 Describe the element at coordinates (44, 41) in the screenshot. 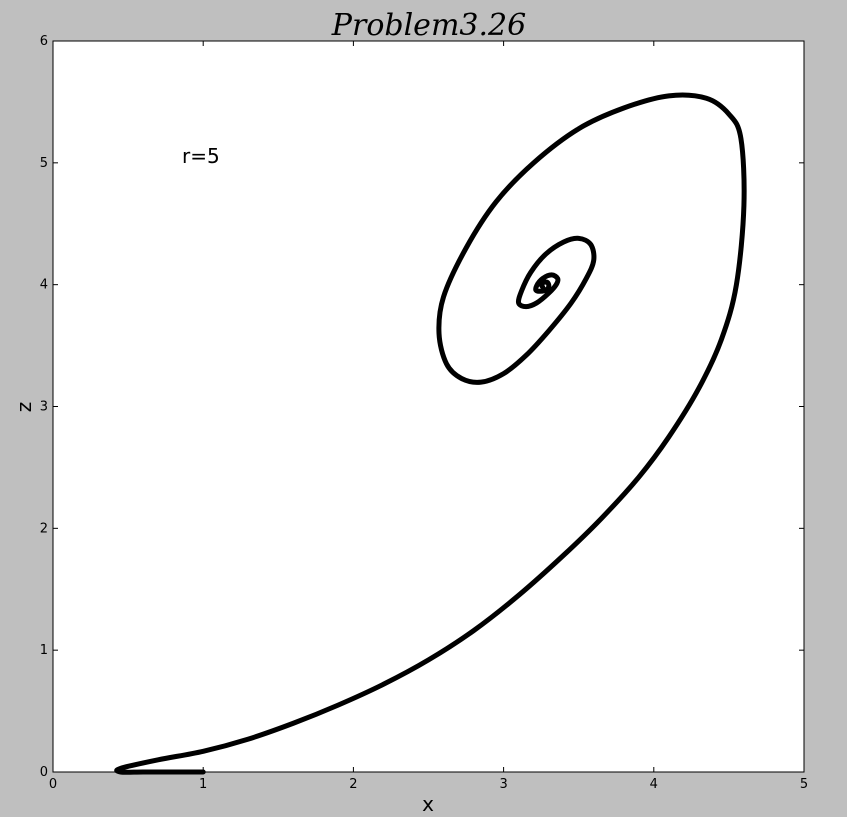

I see `y-tick-label: 6` at that location.